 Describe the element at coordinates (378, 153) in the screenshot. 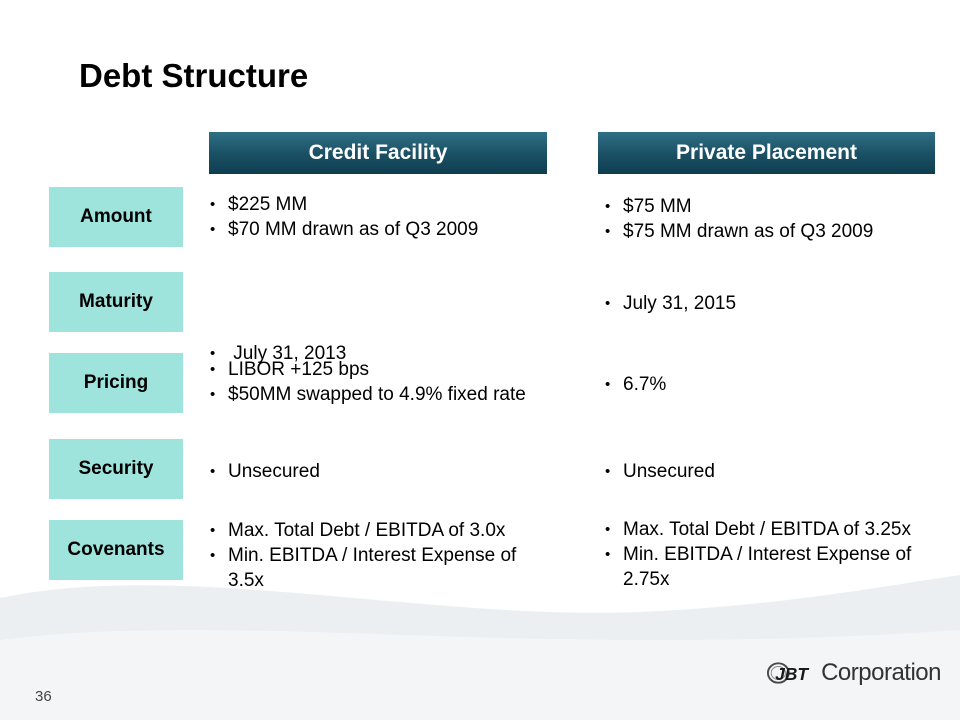

I see `column-header-credit-facility: Credit Facility` at that location.